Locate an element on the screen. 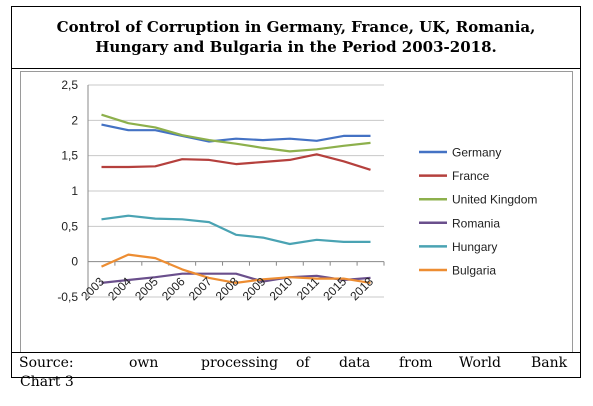  source-word: data is located at coordinates (355, 363).